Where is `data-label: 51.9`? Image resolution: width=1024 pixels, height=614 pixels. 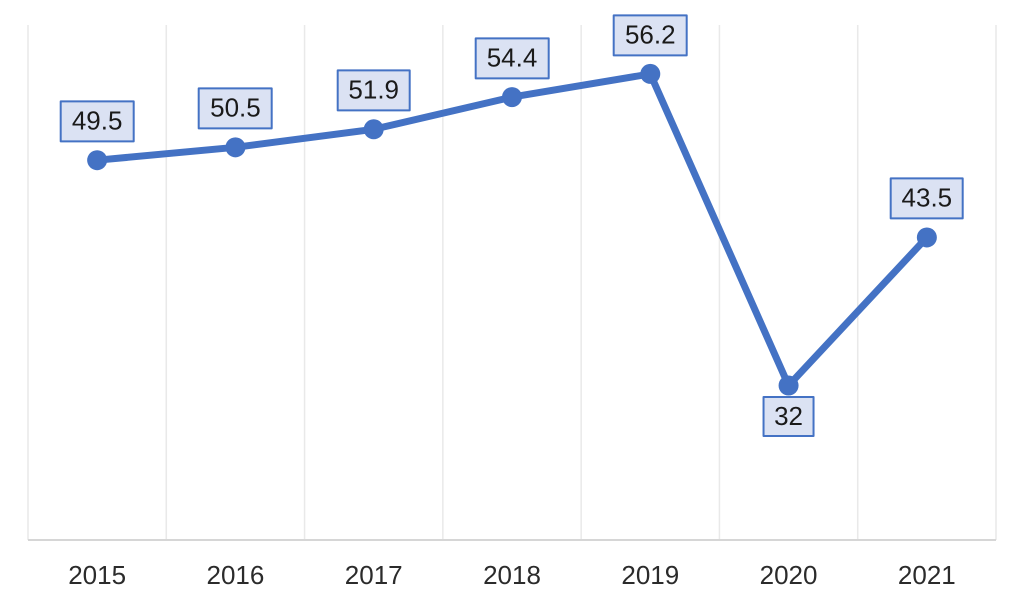 data-label: 51.9 is located at coordinates (374, 90).